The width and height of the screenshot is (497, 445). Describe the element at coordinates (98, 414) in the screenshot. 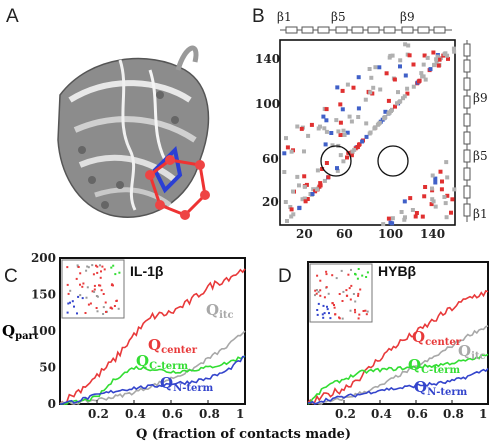

I see `x-tick-label: 0.2` at that location.